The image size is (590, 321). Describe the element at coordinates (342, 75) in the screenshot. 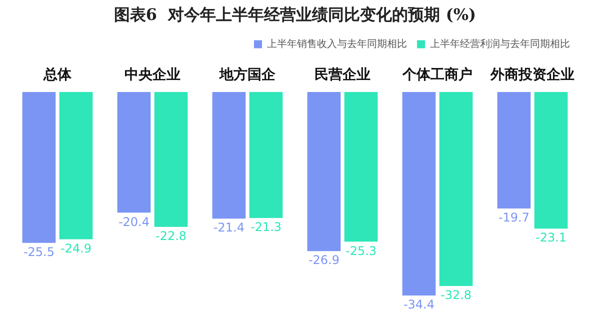

I see `x-tick-label: 民营企业` at that location.